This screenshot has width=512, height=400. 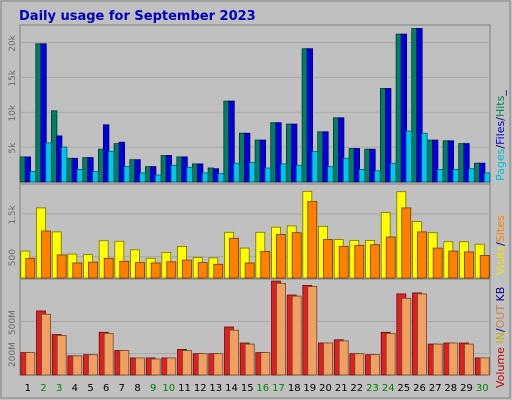 I want to click on x-axis-day-label: 9, so click(x=153, y=388).